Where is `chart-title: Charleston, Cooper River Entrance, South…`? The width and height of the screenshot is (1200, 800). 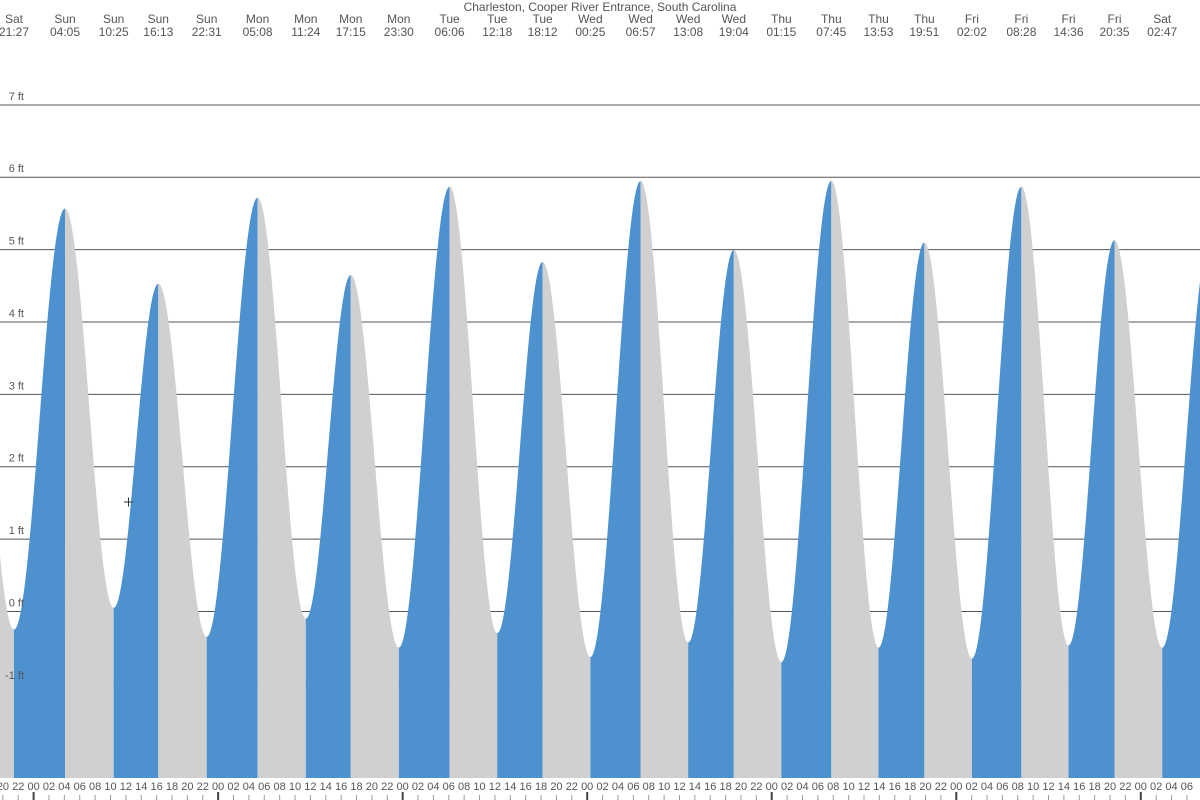 chart-title: Charleston, Cooper River Entrance, South… is located at coordinates (600, 7).